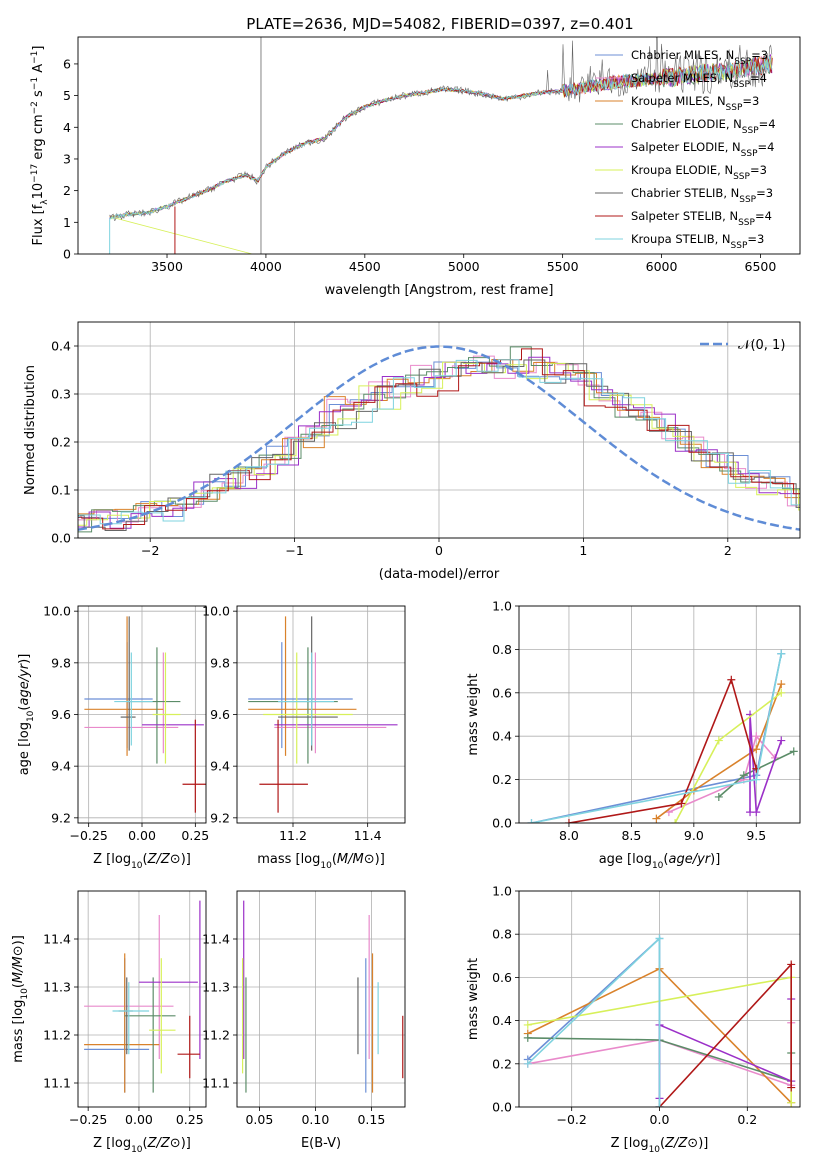 The width and height of the screenshot is (819, 1170). I want to click on y-axis-label: Flux [fλ10−17 erg cm−2 s−1 A−1], so click(40, 146).